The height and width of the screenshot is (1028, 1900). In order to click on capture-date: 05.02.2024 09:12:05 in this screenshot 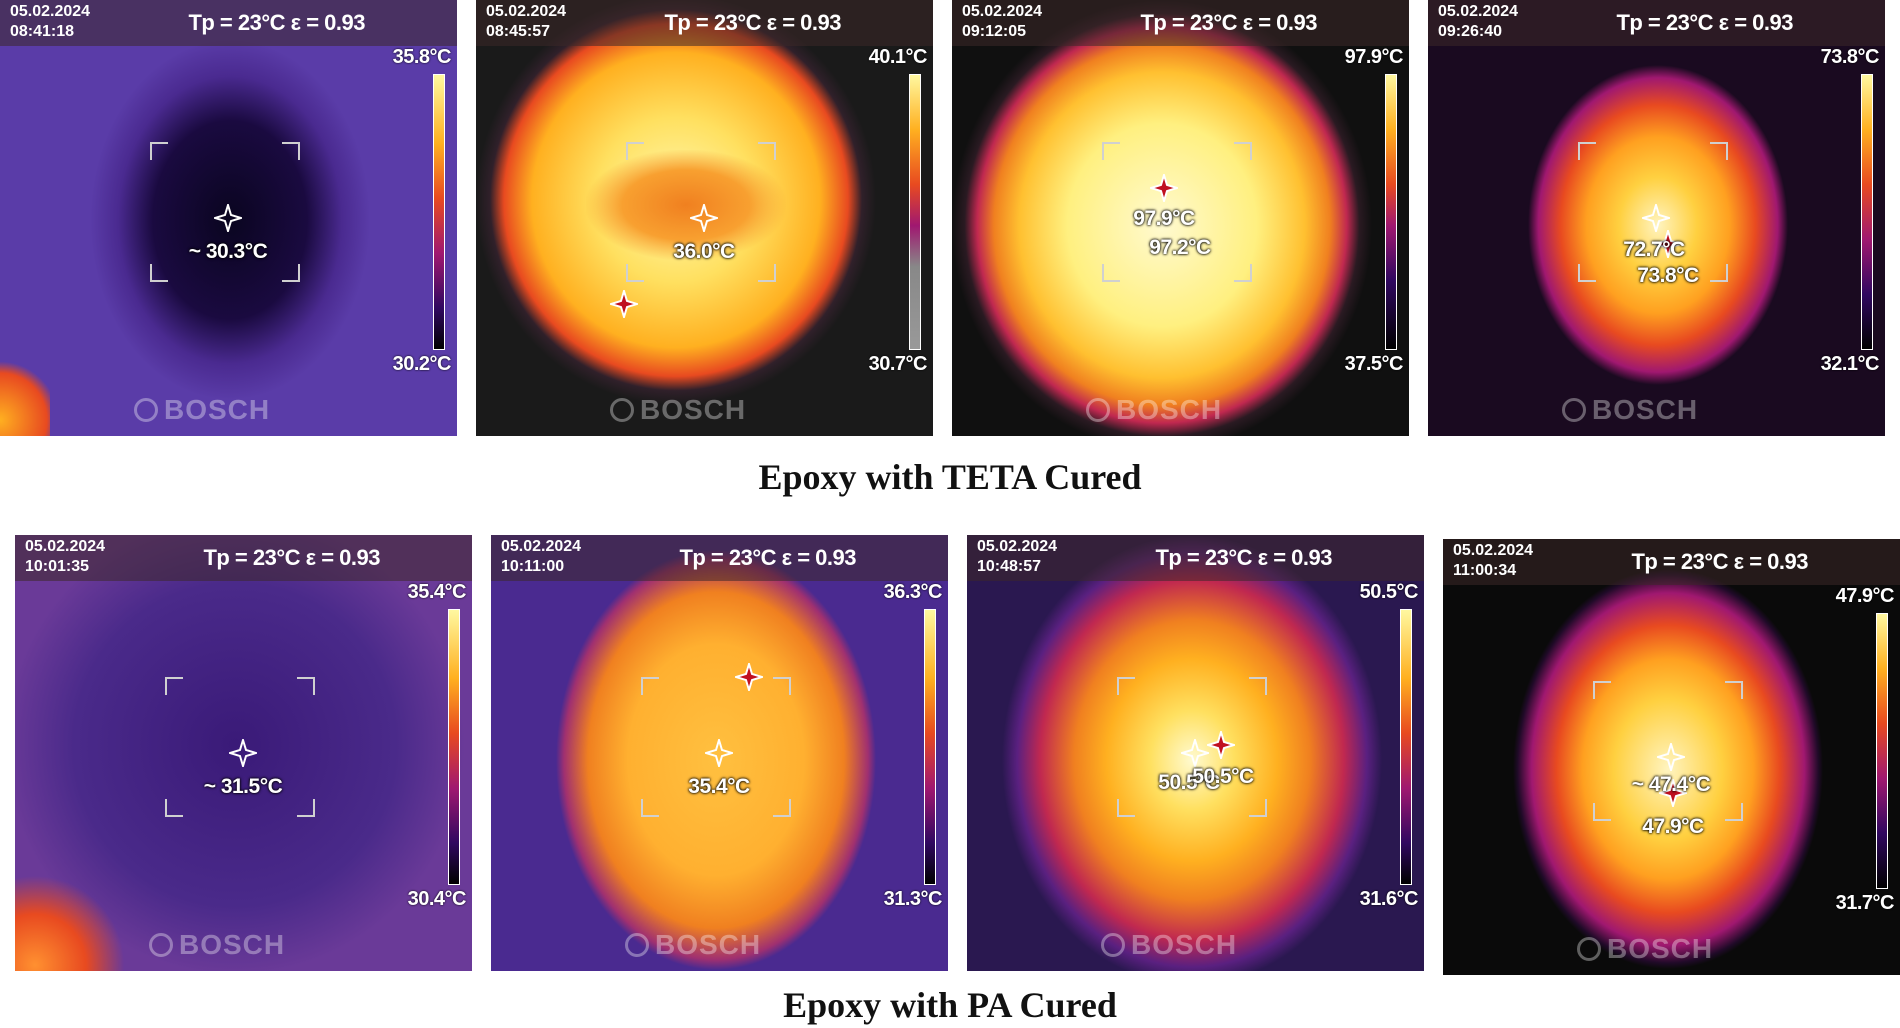, I will do `click(1002, 21)`.